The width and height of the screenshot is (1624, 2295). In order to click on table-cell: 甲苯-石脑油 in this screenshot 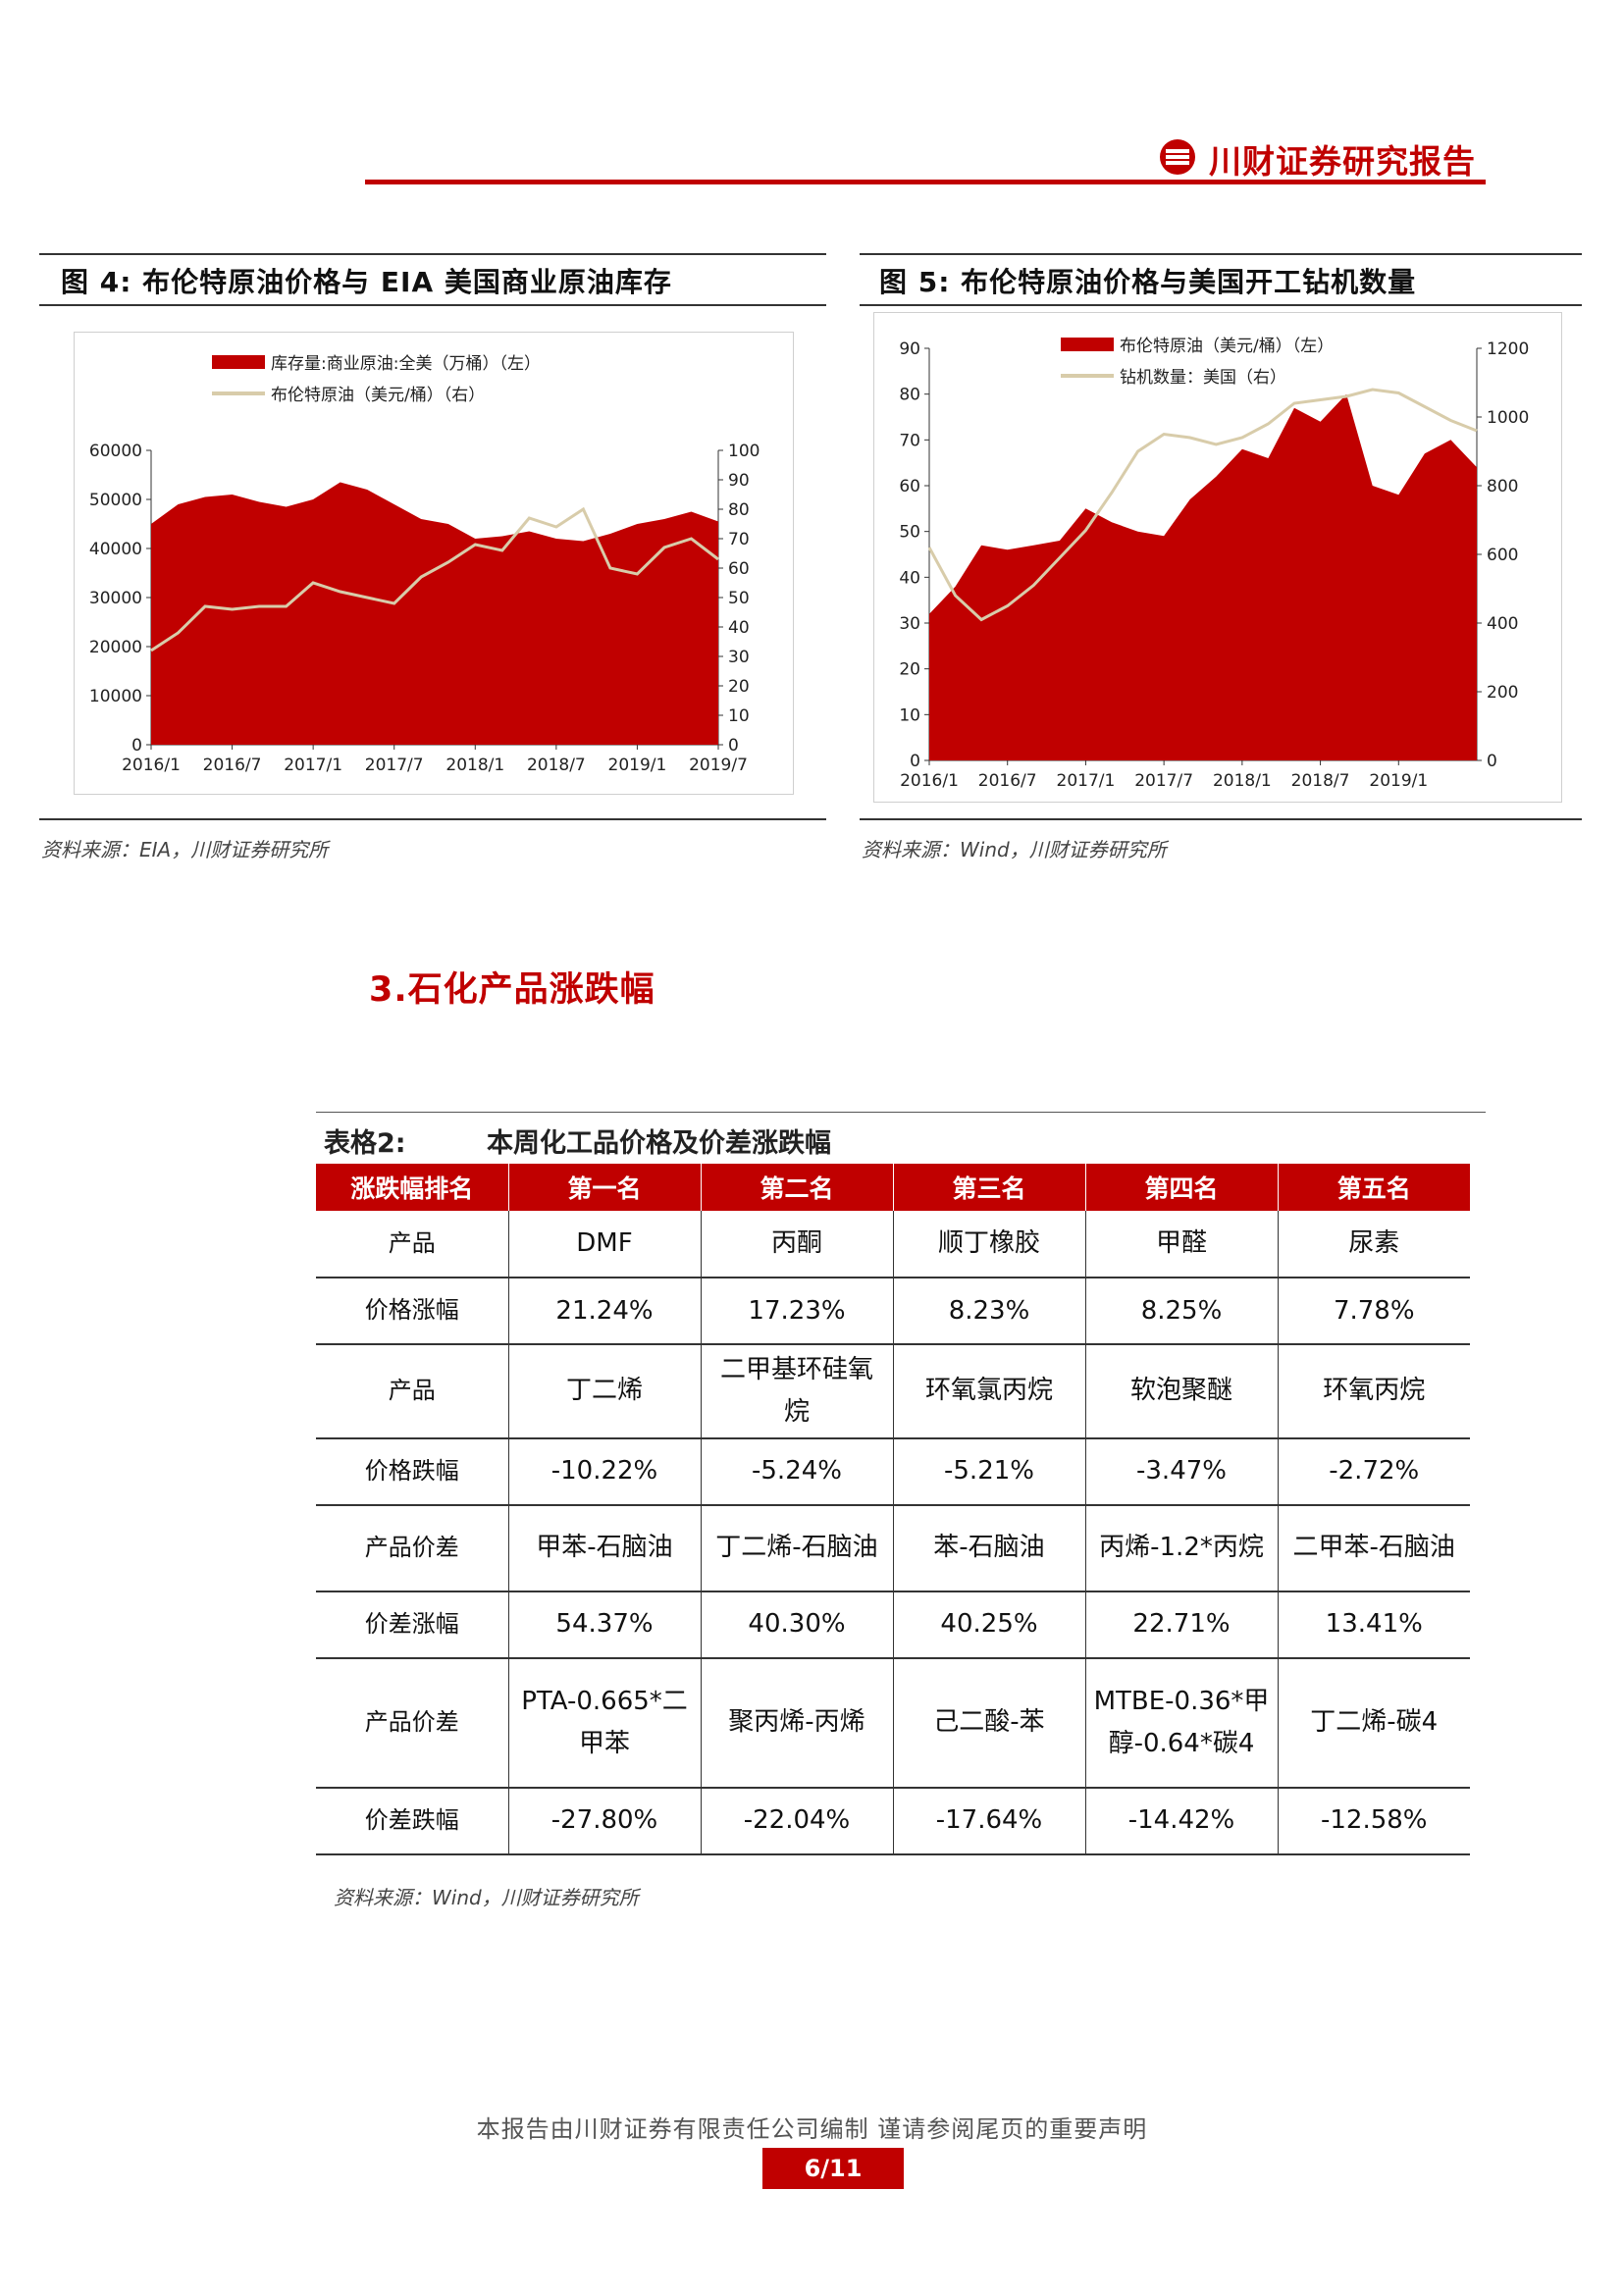, I will do `click(605, 1548)`.